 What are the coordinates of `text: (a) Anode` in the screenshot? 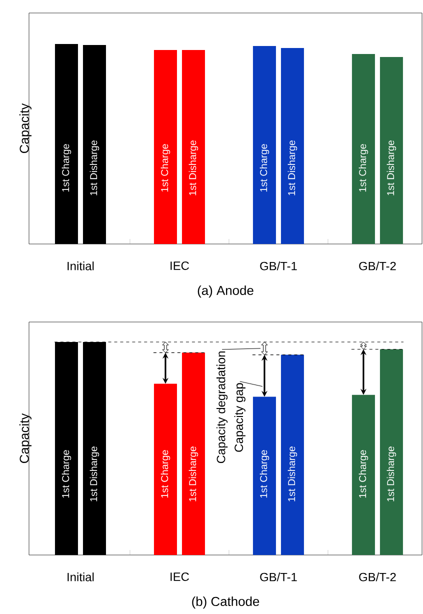 It's located at (226, 292).